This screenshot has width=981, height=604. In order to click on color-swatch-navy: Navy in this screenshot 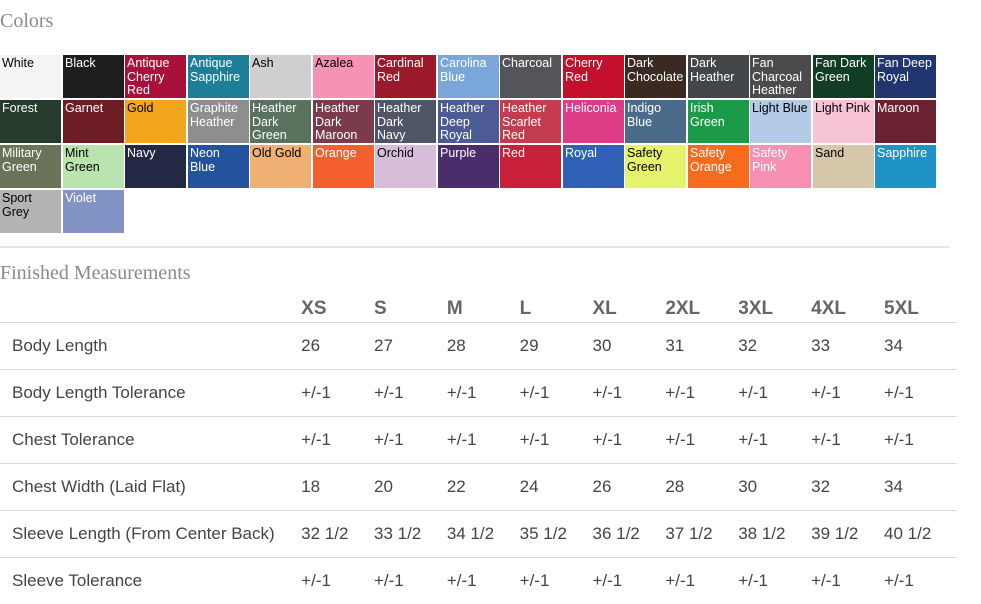, I will do `click(155, 166)`.